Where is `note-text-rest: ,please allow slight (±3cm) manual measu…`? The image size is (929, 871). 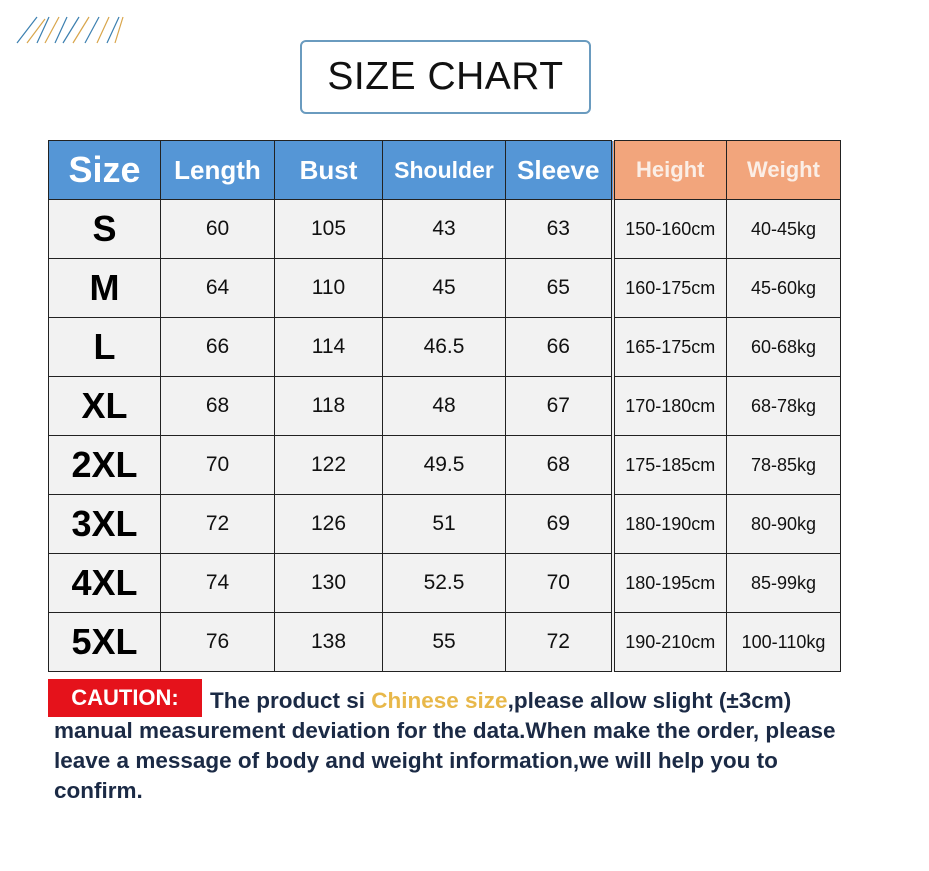 note-text-rest: ,please allow slight (±3cm) manual measu… is located at coordinates (445, 745).